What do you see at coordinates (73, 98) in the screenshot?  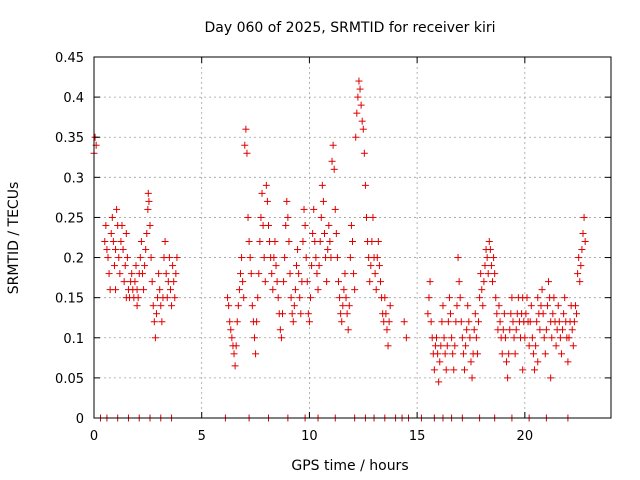 I see `y-tick-label: 0.4` at bounding box center [73, 98].